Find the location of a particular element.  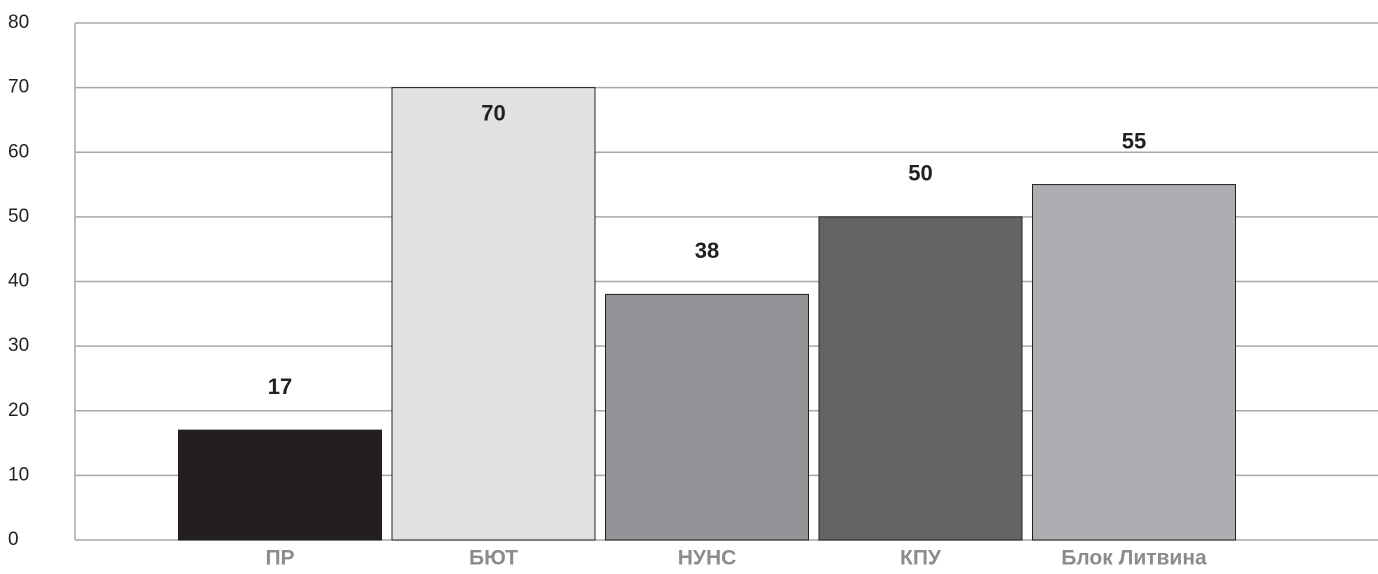

value-label: 17 is located at coordinates (280, 386).